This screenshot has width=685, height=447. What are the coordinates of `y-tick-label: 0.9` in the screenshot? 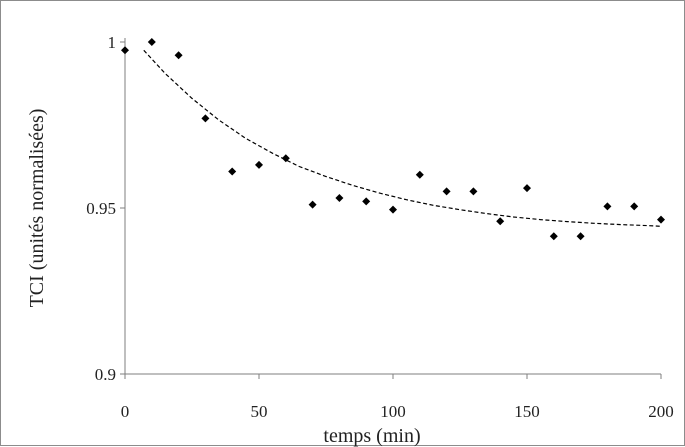 It's located at (105, 374).